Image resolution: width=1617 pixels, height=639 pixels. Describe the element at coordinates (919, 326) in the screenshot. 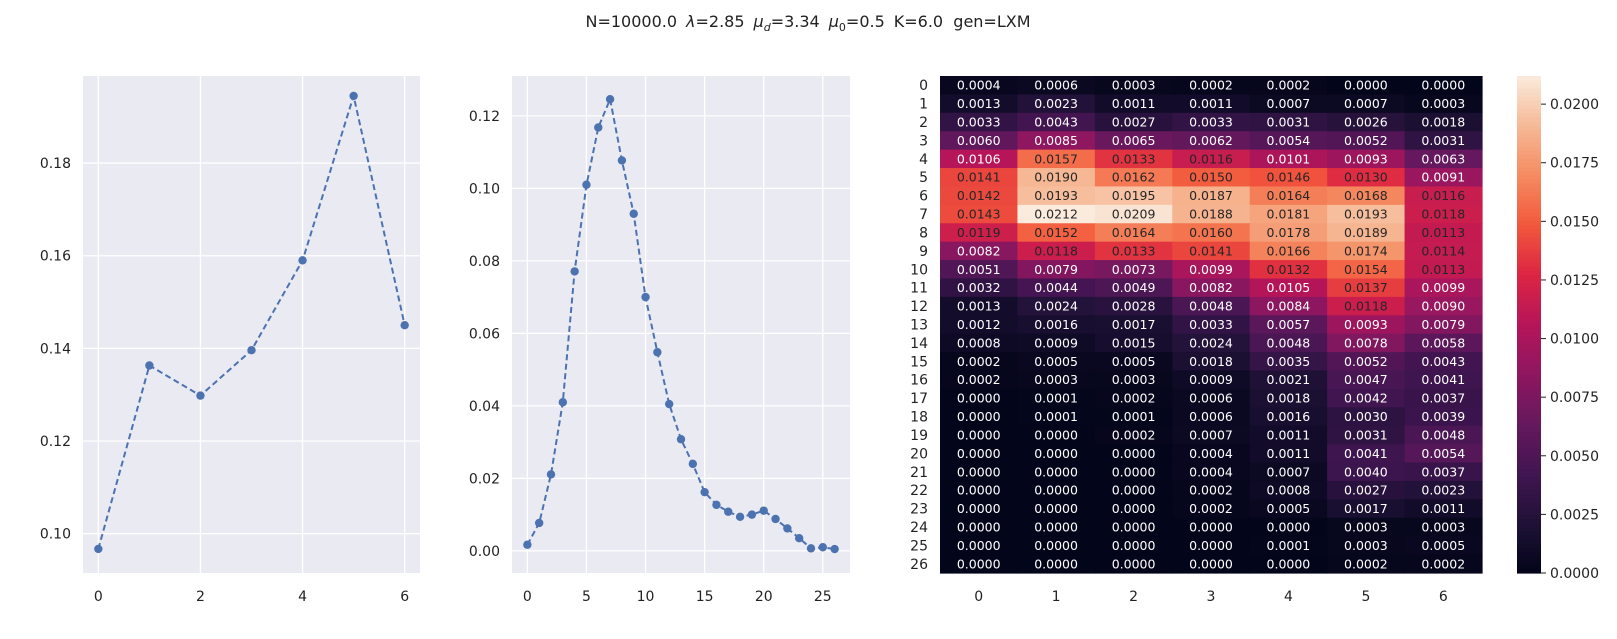

I see `y-tick-label: 13` at that location.